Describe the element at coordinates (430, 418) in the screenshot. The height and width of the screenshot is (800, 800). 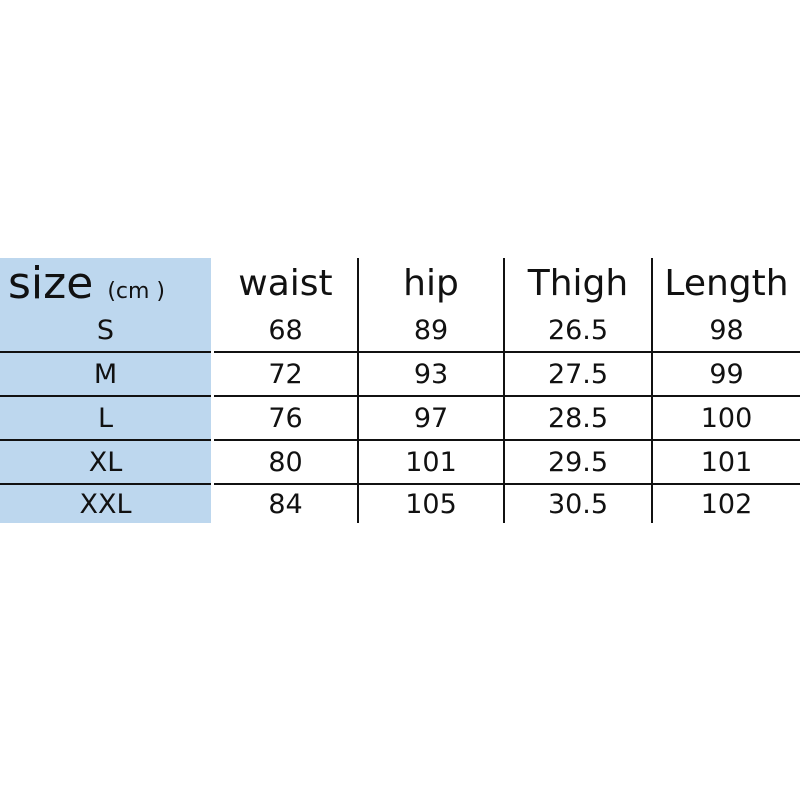
I see `cell-hip: 97` at that location.